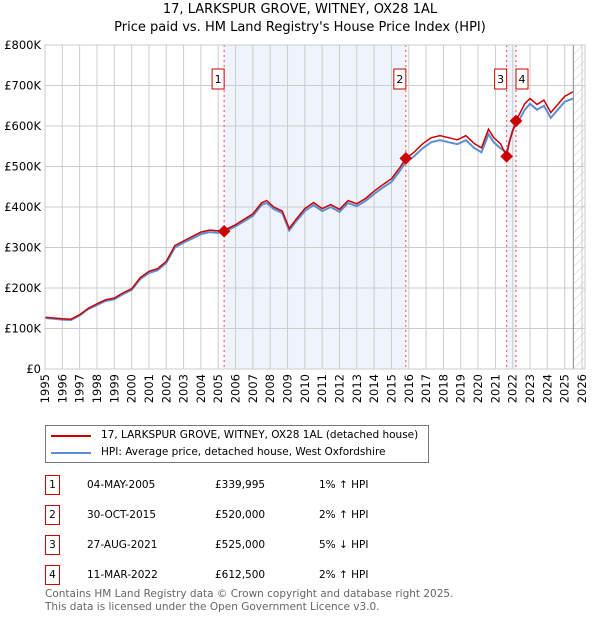 The width and height of the screenshot is (600, 620). What do you see at coordinates (80, 388) in the screenshot?
I see `x-tick-label: 1997` at bounding box center [80, 388].